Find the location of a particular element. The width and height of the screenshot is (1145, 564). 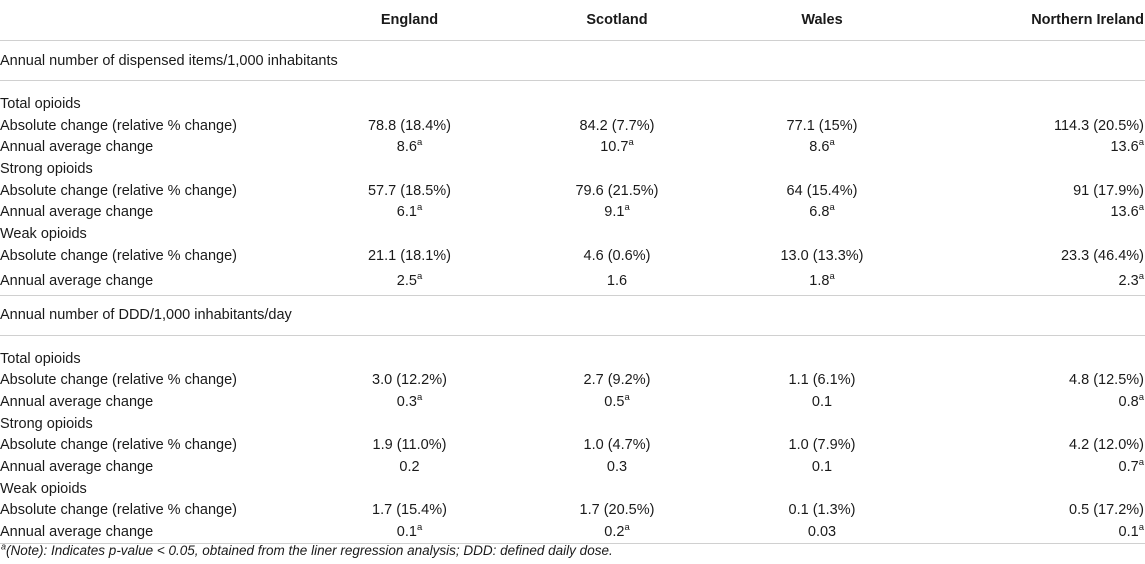

value-cell: 1.0 (4.7%) is located at coordinates (617, 446).